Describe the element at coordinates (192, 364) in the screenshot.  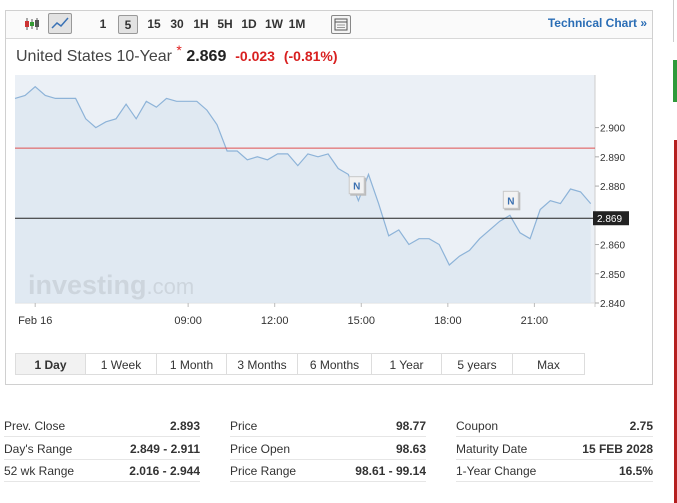
I see `range-button: 1 Month` at that location.